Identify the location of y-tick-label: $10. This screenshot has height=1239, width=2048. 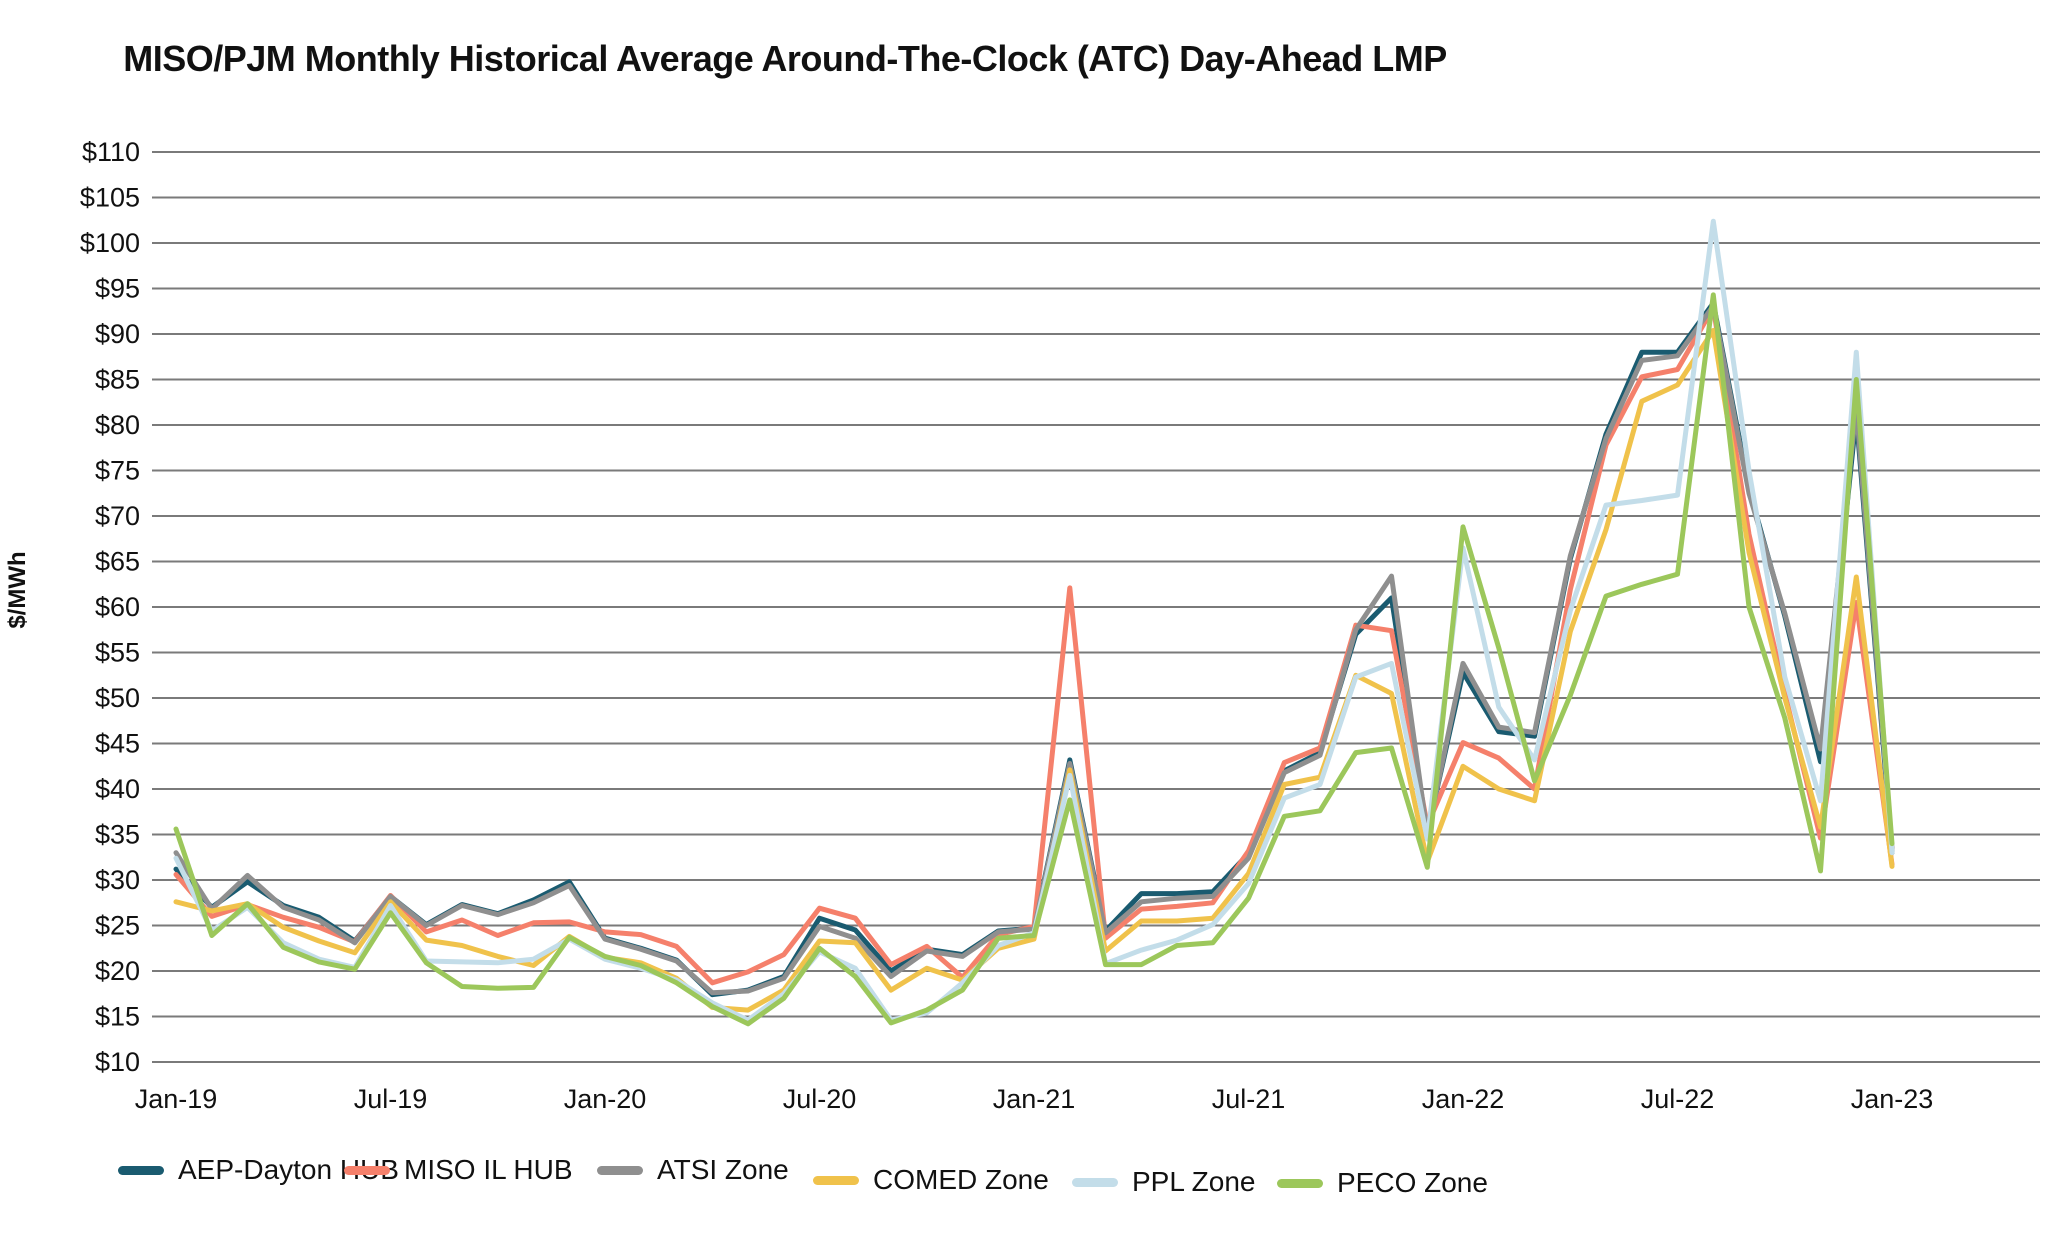
(117, 1062).